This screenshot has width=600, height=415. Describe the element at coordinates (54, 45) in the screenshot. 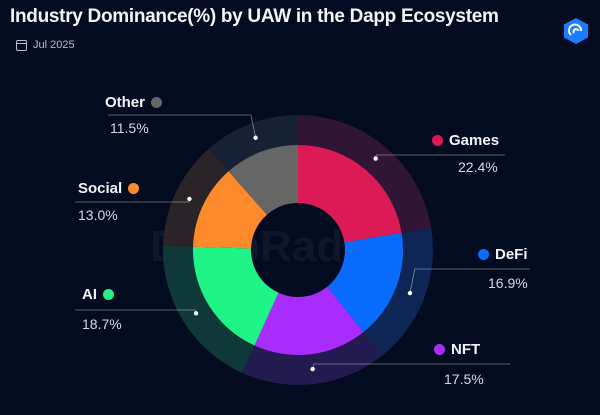

I see `date-text: Jul 2025` at that location.